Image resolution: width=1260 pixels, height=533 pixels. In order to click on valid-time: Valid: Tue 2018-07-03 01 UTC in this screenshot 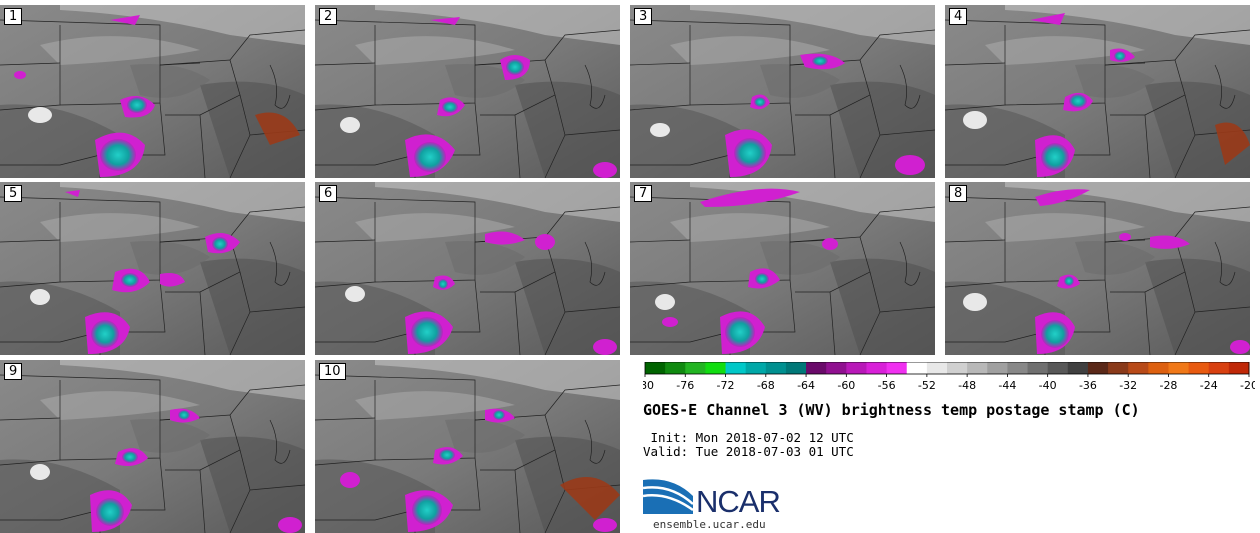, I will do `click(748, 451)`.